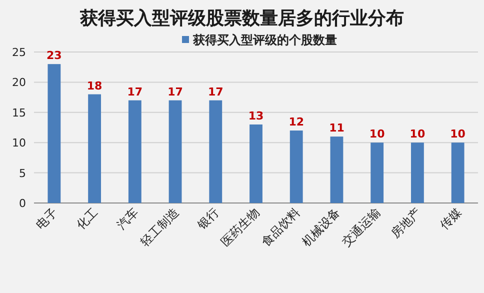 This screenshot has width=484, height=293. What do you see at coordinates (46, 218) in the screenshot?
I see `x-tick-label: 电子` at bounding box center [46, 218].